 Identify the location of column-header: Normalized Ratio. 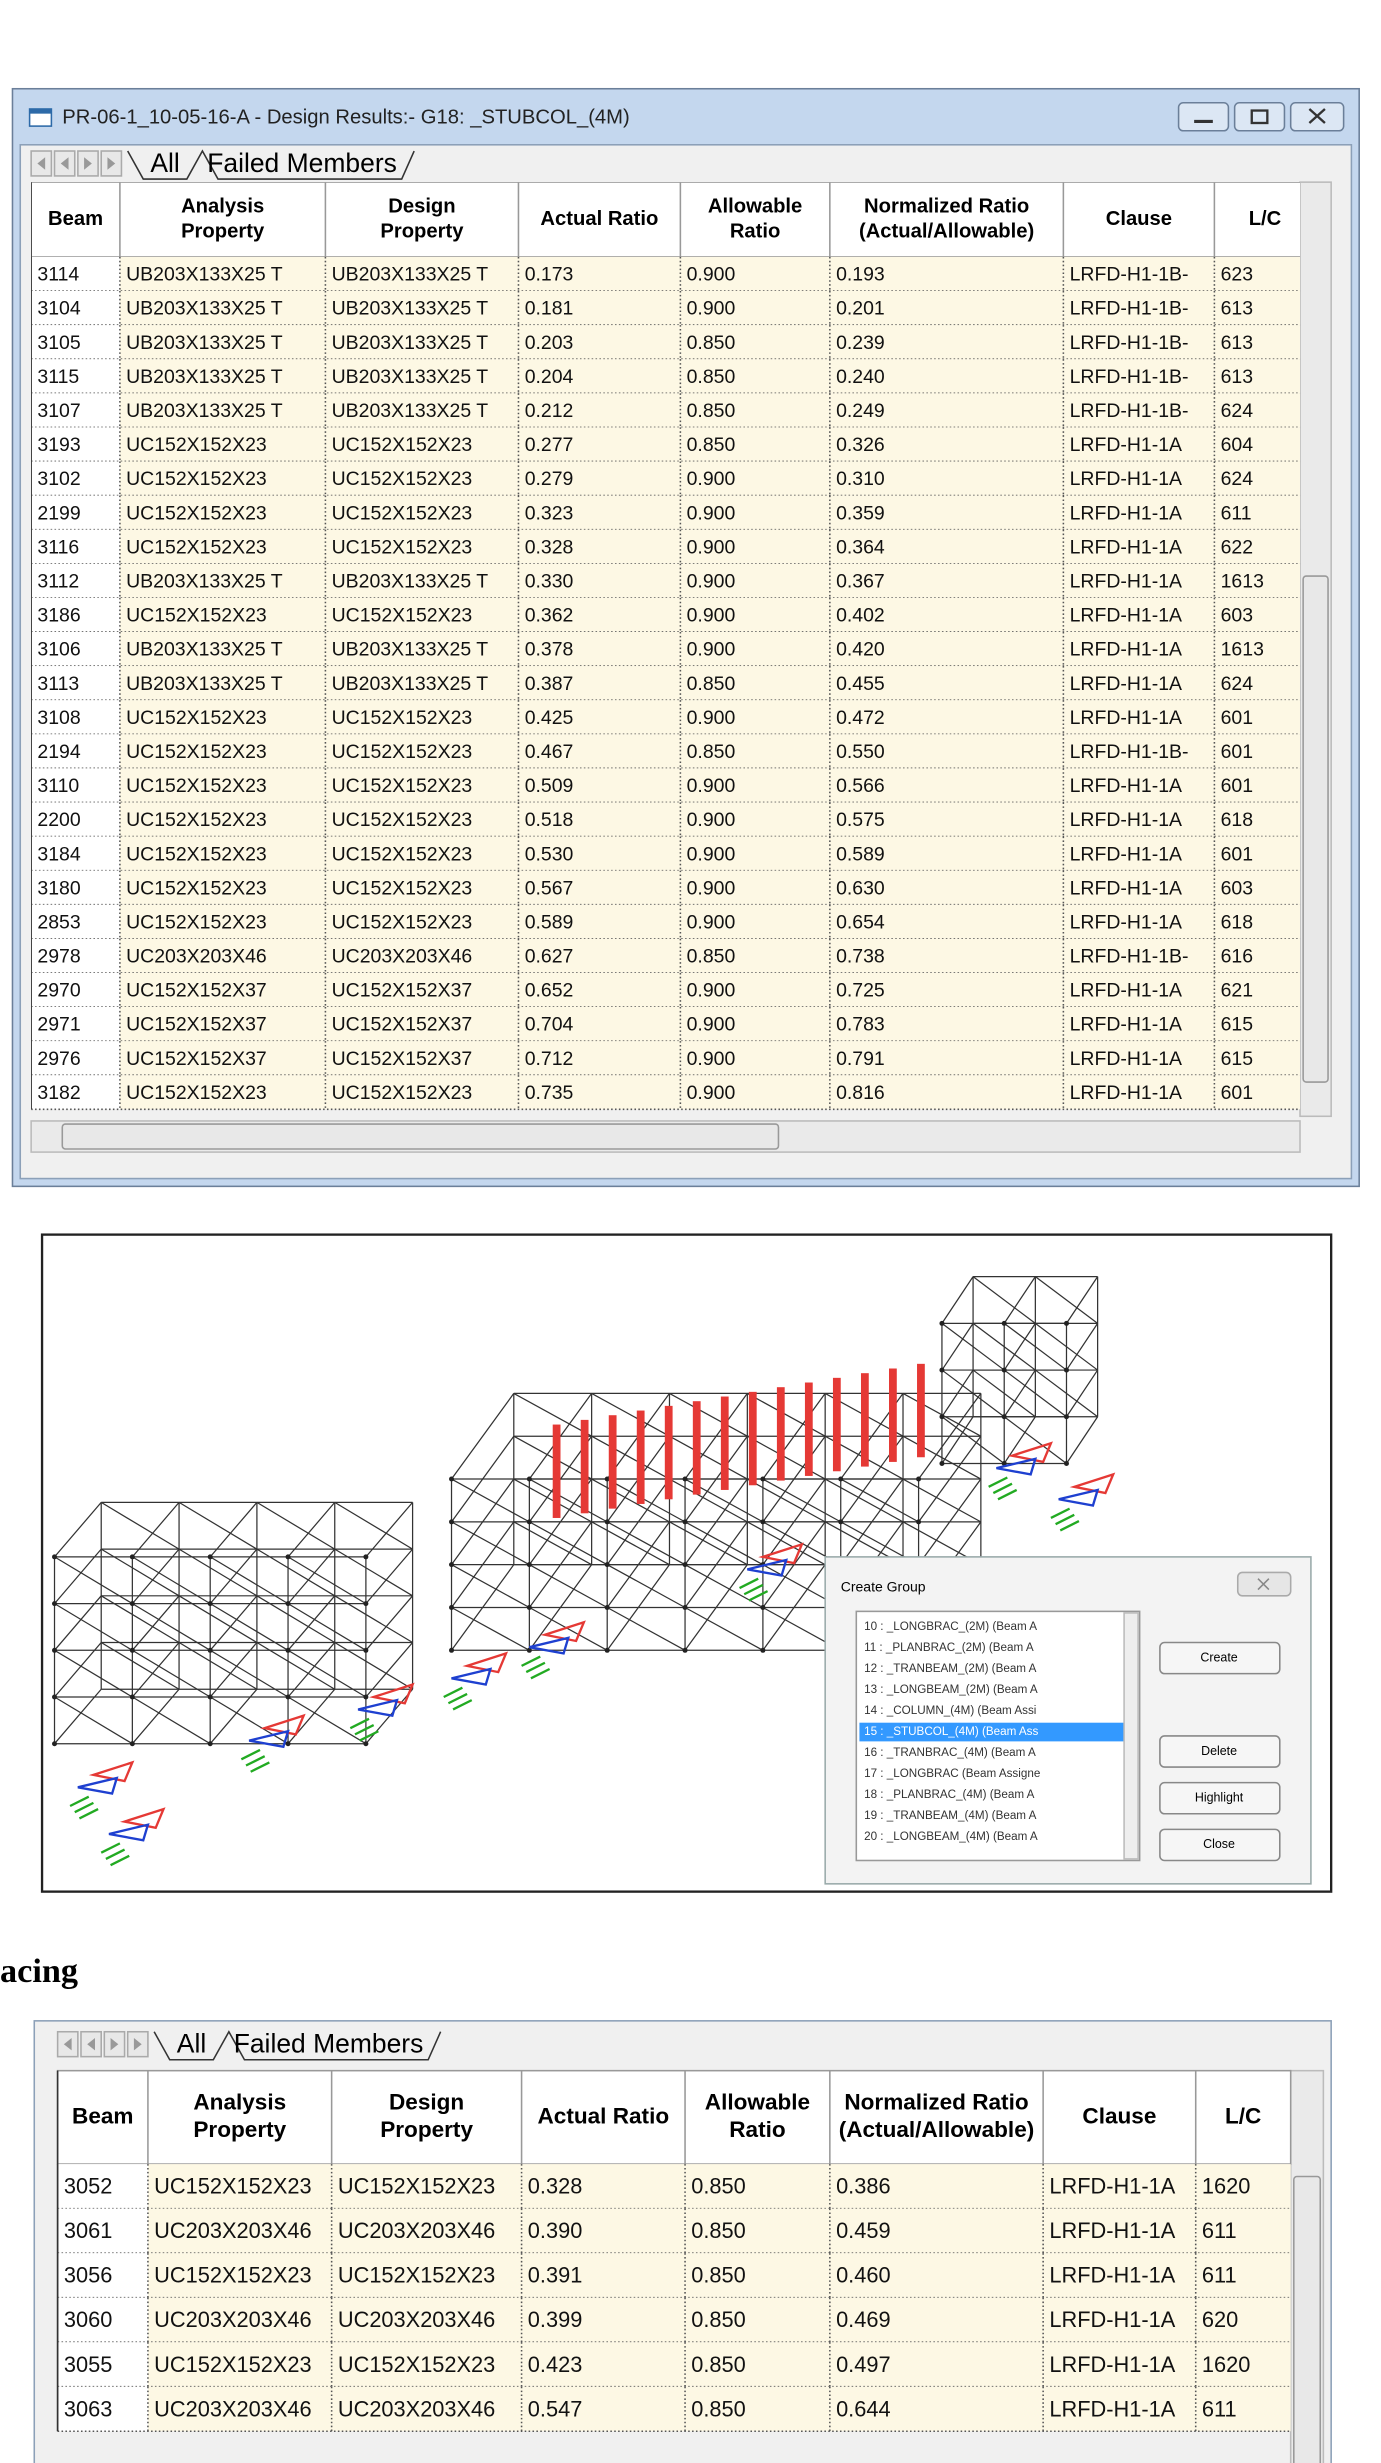
(946, 206).